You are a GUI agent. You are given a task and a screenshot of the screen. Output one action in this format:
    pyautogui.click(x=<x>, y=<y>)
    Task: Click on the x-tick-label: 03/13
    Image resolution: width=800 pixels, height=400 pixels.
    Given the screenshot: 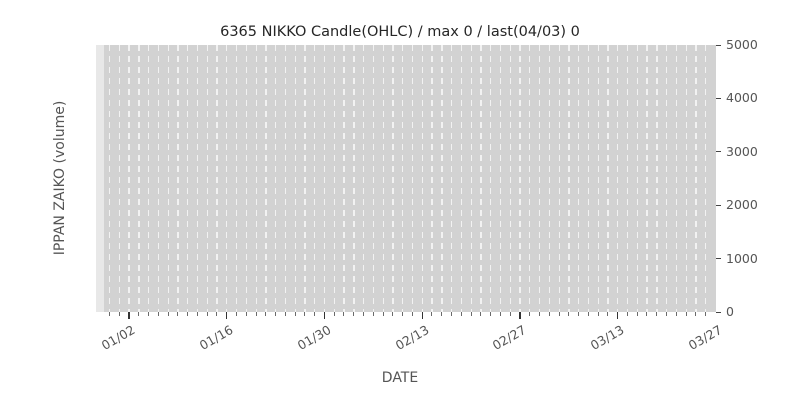 What is the action you would take?
    pyautogui.click(x=607, y=338)
    